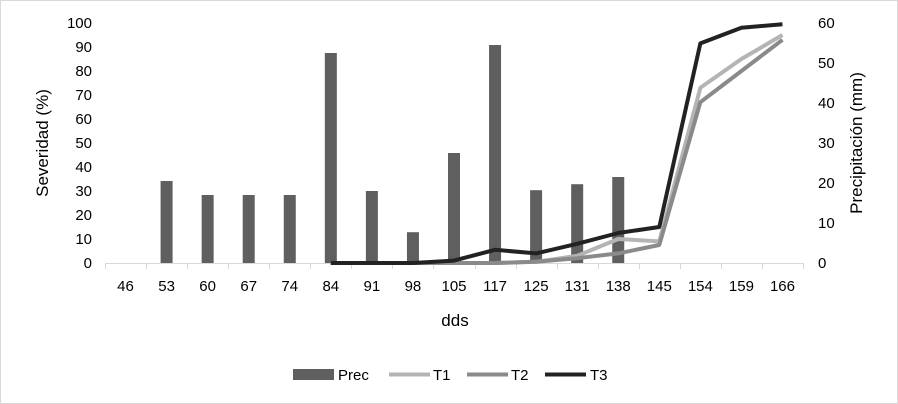 Image resolution: width=898 pixels, height=404 pixels. I want to click on legend-label-prec: Prec, so click(353, 375).